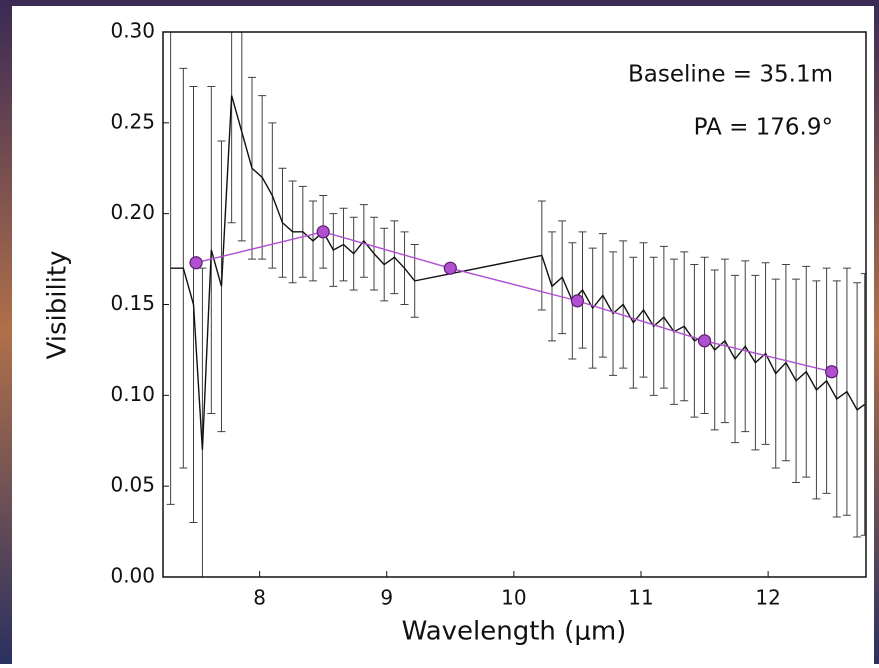 Image resolution: width=879 pixels, height=668 pixels. I want to click on y-tick-label: 0.25, so click(132, 121).